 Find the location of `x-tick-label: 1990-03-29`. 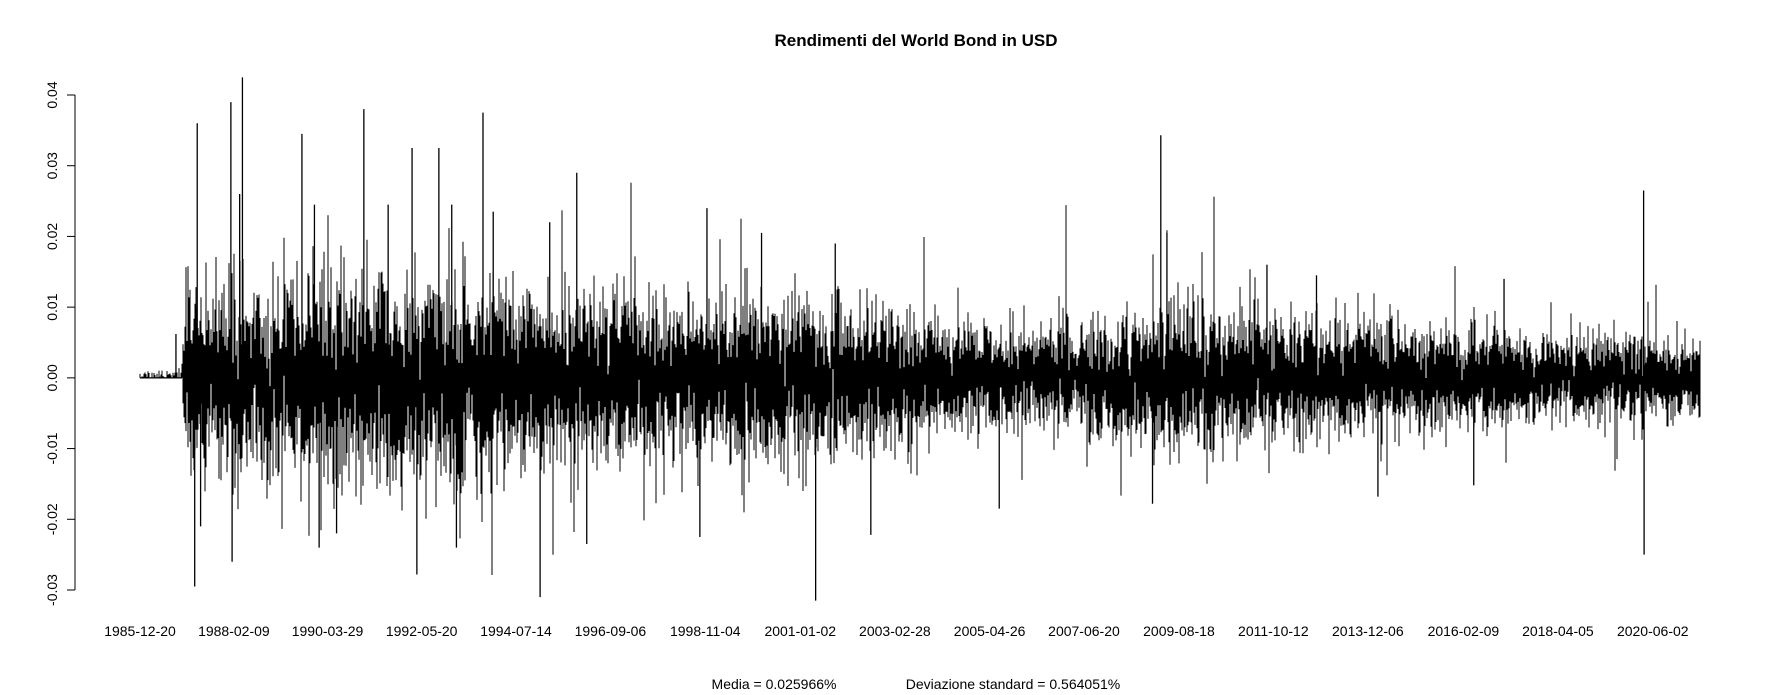

x-tick-label: 1990-03-29 is located at coordinates (328, 631).